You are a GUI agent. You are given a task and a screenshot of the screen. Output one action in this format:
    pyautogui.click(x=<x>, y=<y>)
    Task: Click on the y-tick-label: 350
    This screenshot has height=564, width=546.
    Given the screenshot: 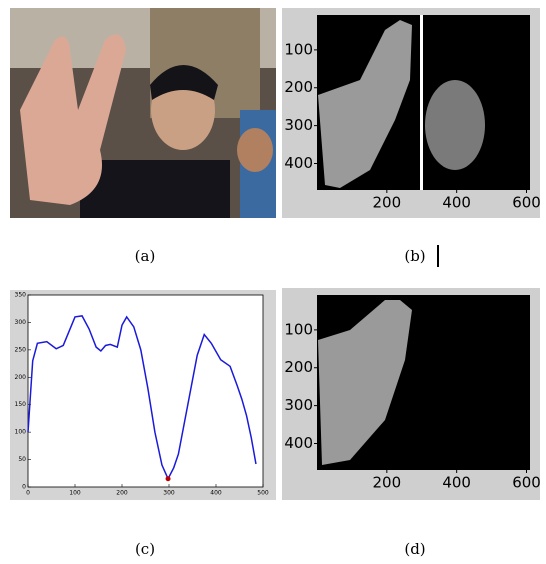 What is the action you would take?
    pyautogui.click(x=21, y=295)
    